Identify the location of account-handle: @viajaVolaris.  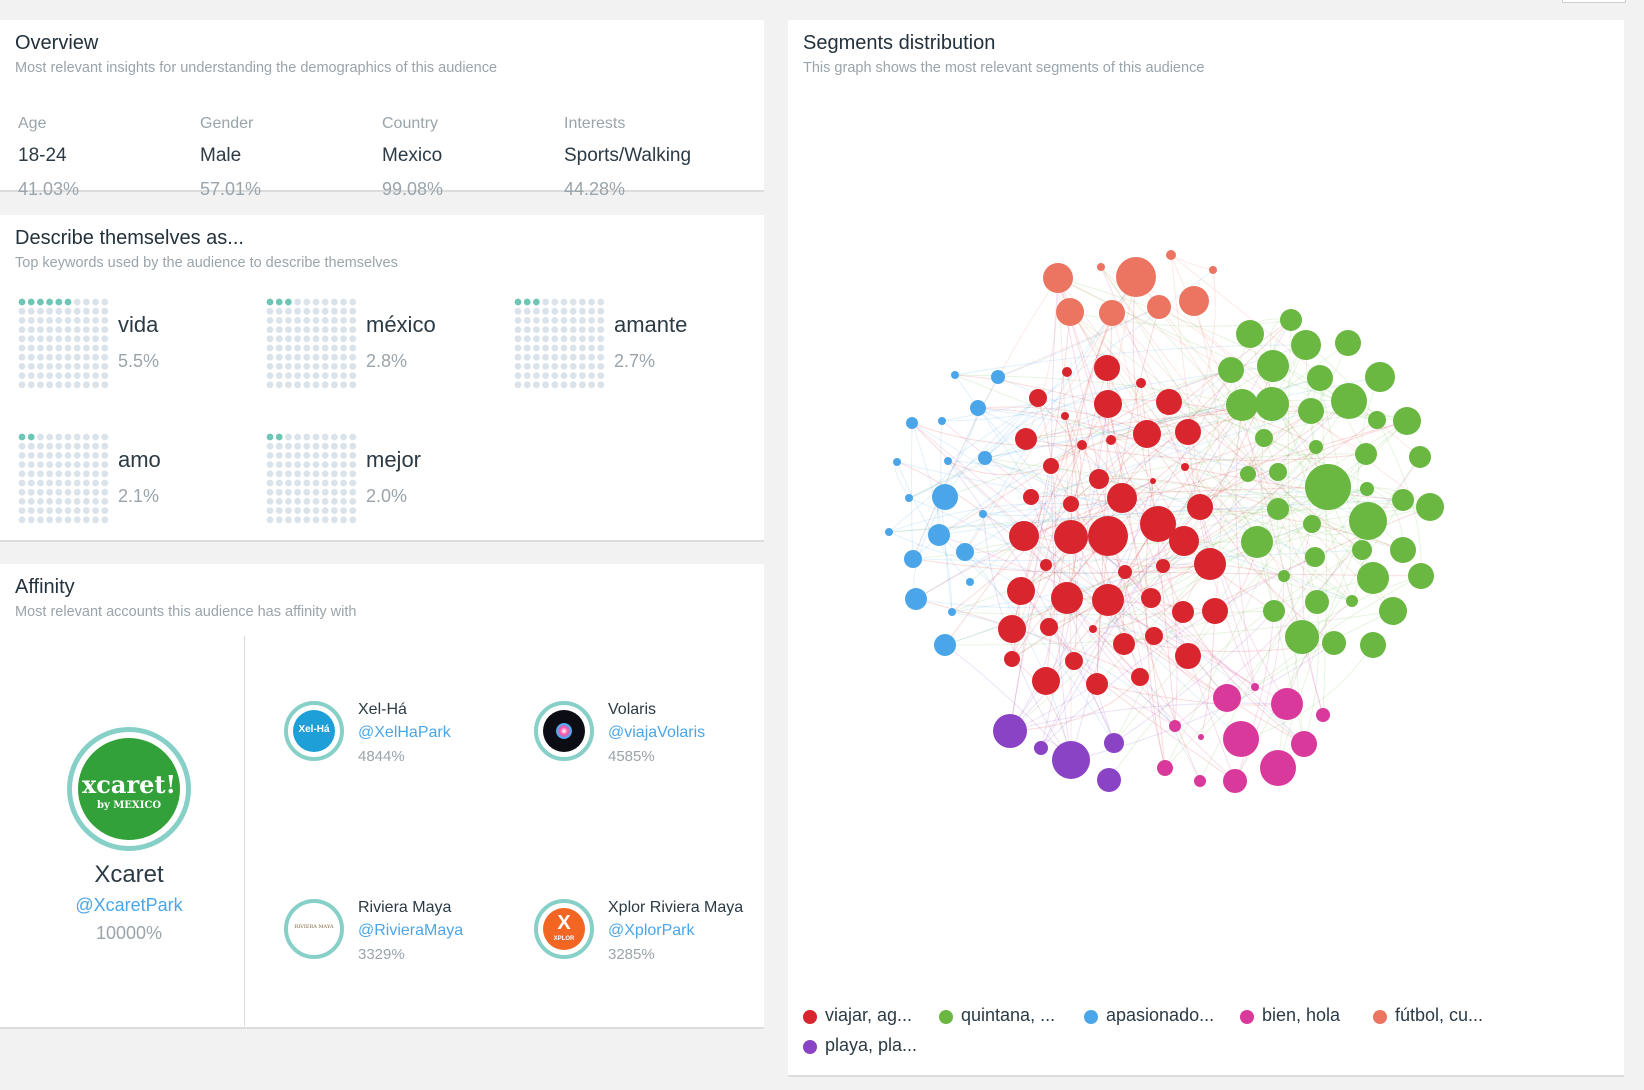
(657, 732).